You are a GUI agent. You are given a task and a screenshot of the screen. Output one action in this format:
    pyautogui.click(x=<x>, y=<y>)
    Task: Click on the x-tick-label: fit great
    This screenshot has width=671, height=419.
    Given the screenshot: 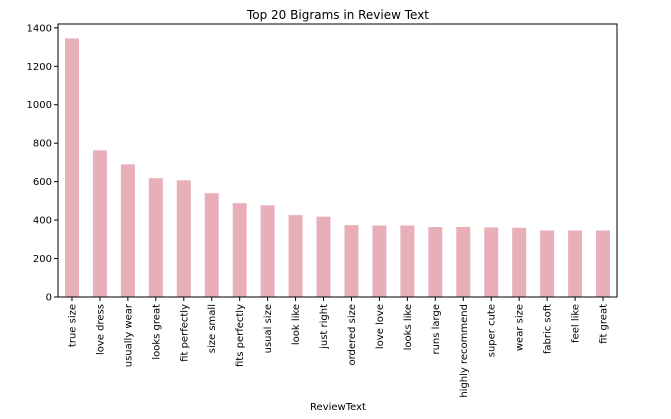 What is the action you would take?
    pyautogui.click(x=604, y=324)
    